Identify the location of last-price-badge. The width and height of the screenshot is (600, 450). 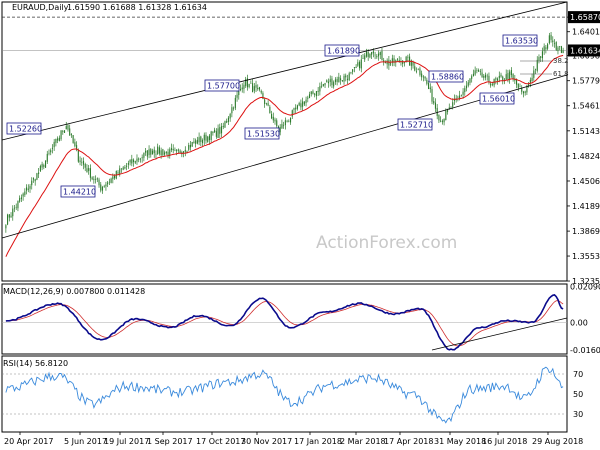
(584, 50).